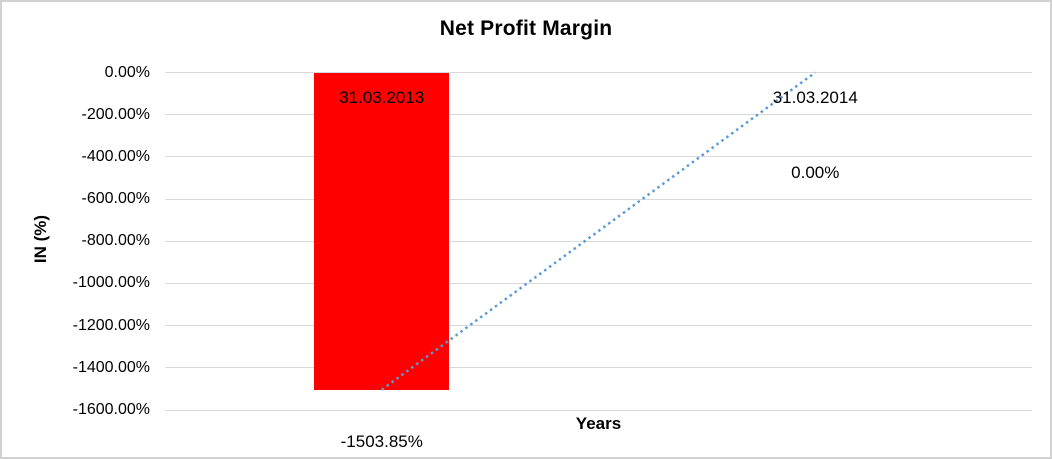 Image resolution: width=1052 pixels, height=459 pixels. Describe the element at coordinates (381, 441) in the screenshot. I see `value-label-2013: -1503.85%` at that location.